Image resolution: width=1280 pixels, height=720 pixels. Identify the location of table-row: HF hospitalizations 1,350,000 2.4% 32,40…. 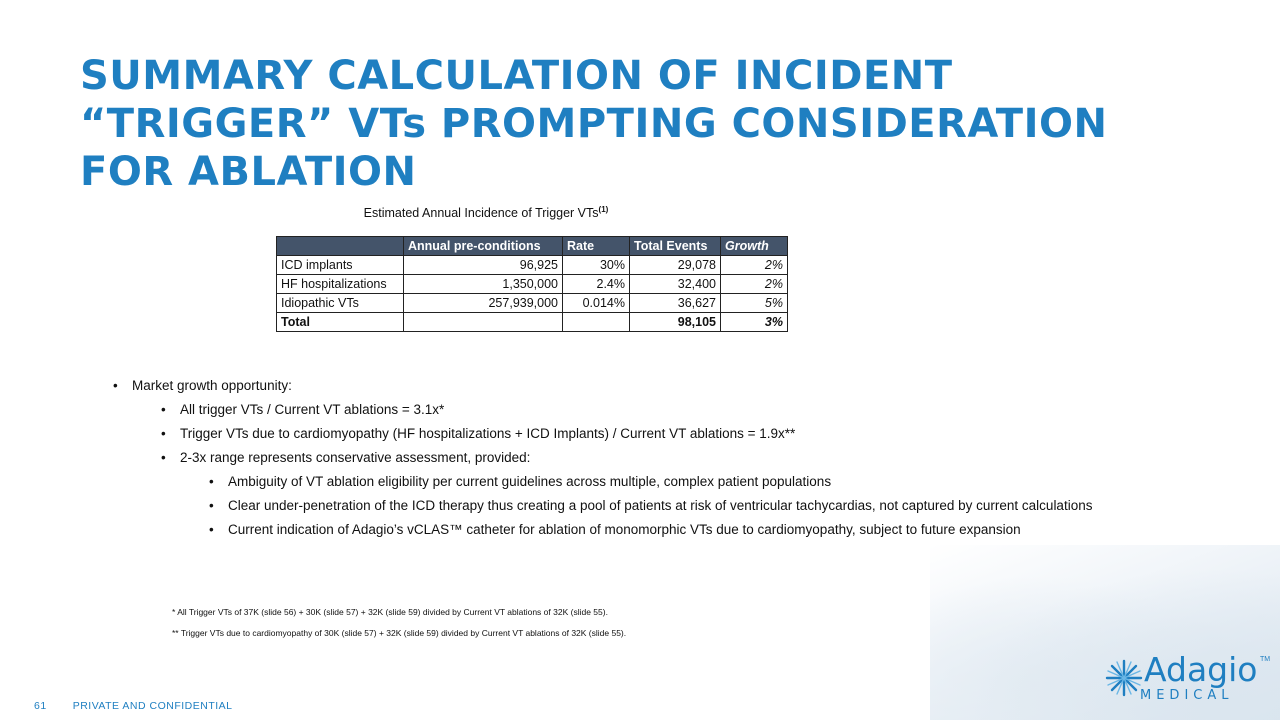
(532, 284).